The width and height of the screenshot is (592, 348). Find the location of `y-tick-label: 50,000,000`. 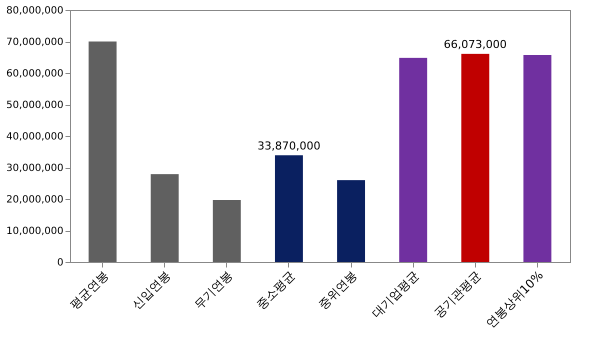

y-tick-label: 50,000,000 is located at coordinates (35, 105).